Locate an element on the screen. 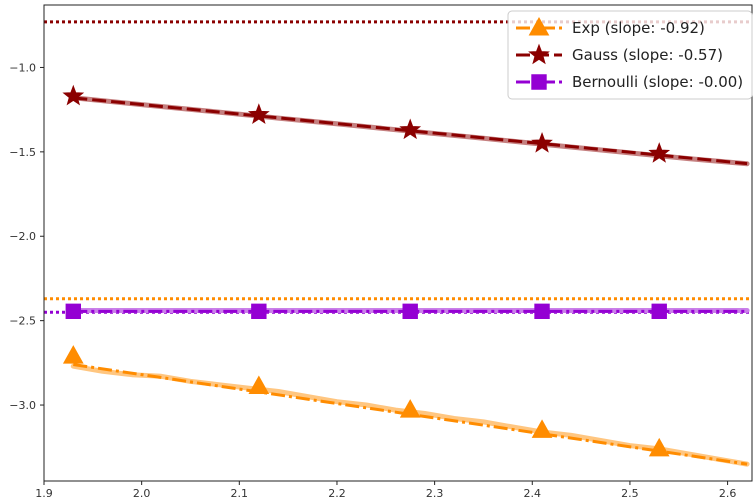 The width and height of the screenshot is (753, 502). y-tick-label-3: −2.5 is located at coordinates (22, 321).